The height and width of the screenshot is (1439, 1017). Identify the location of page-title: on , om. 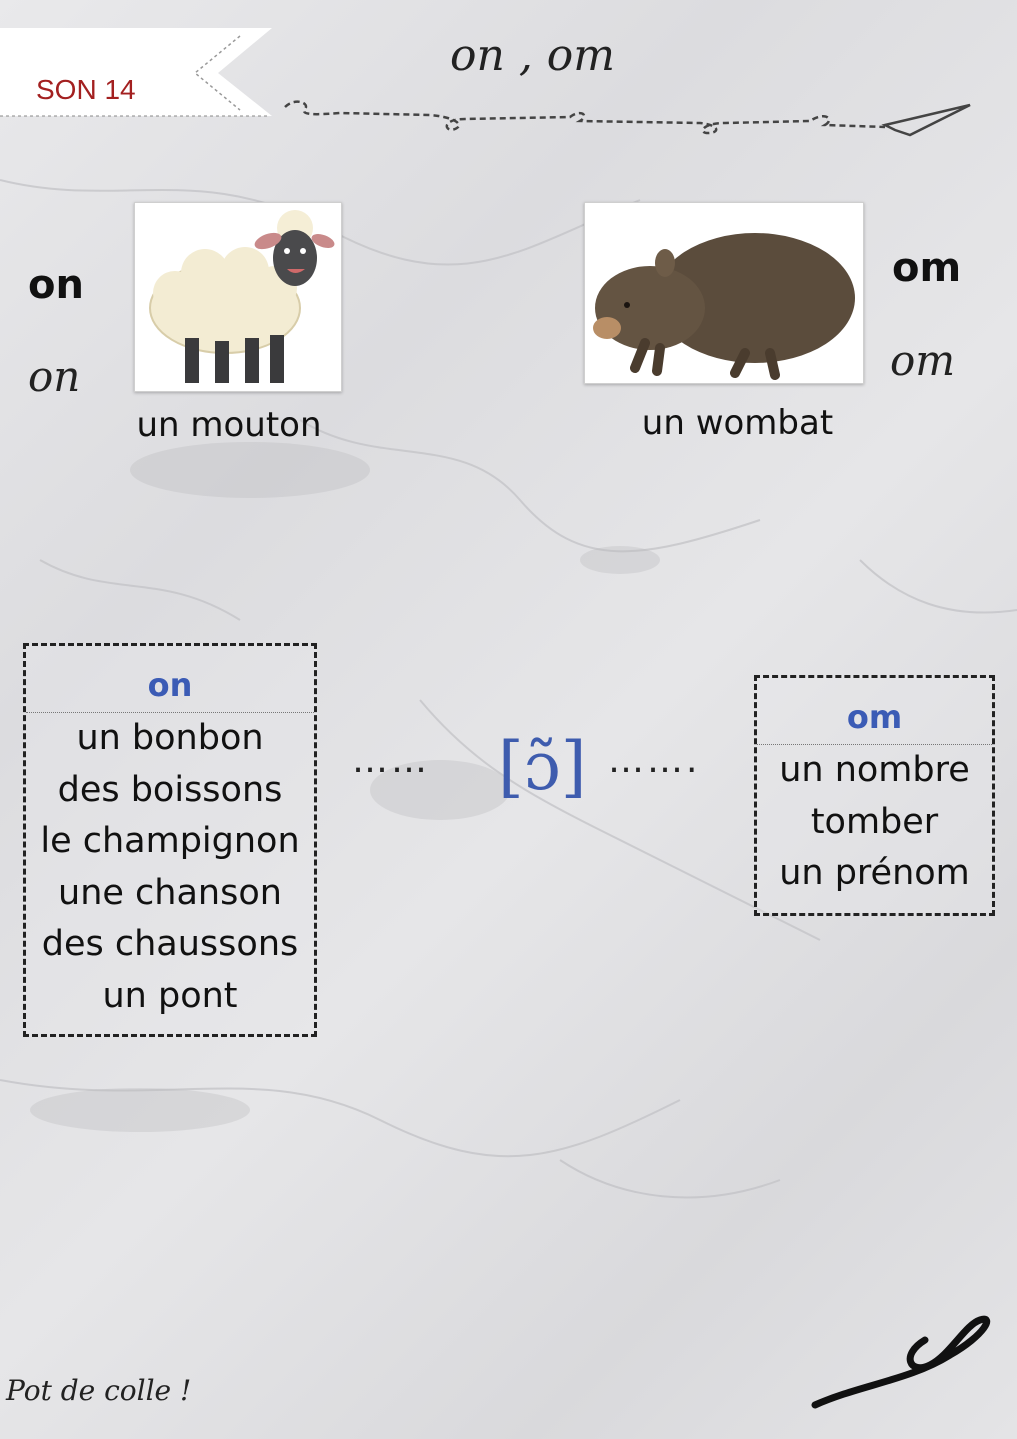
(532, 55).